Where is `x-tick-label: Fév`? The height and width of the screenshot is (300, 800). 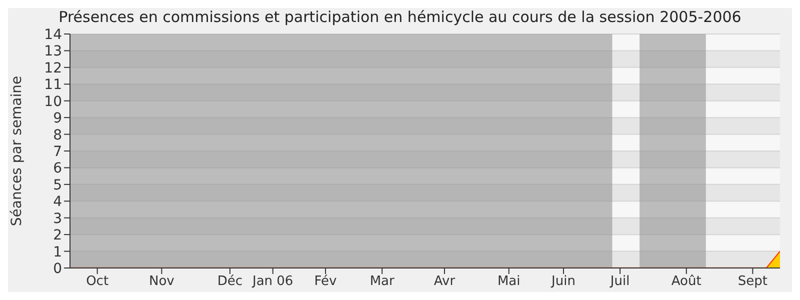 x-tick-label: Fév is located at coordinates (326, 282).